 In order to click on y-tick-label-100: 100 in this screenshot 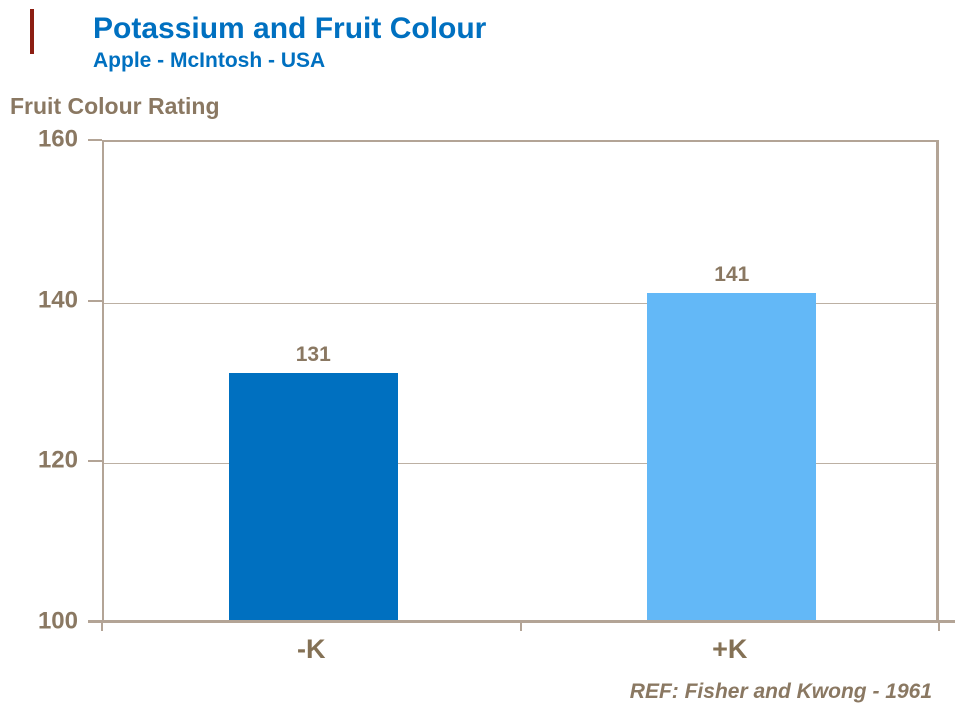, I will do `click(57, 621)`.